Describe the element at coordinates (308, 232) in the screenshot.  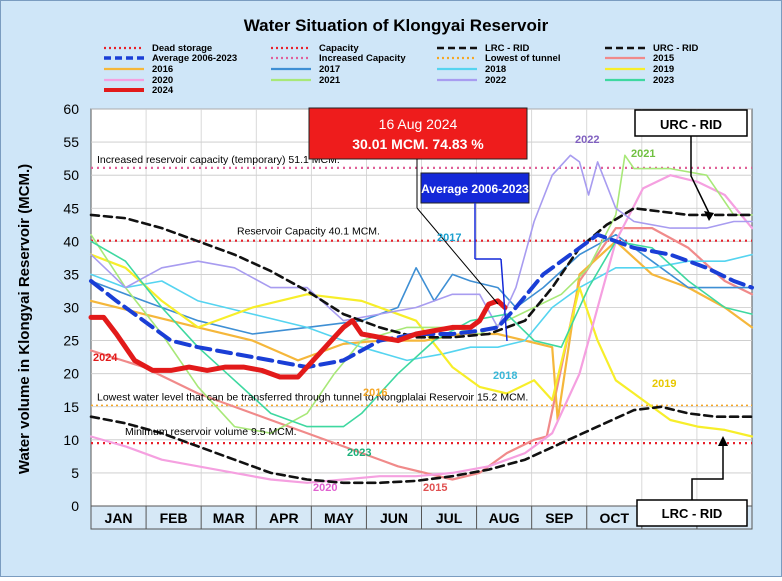
I see `ref-label-capacity: Reservoir Capacity 40.1 MCM.` at that location.